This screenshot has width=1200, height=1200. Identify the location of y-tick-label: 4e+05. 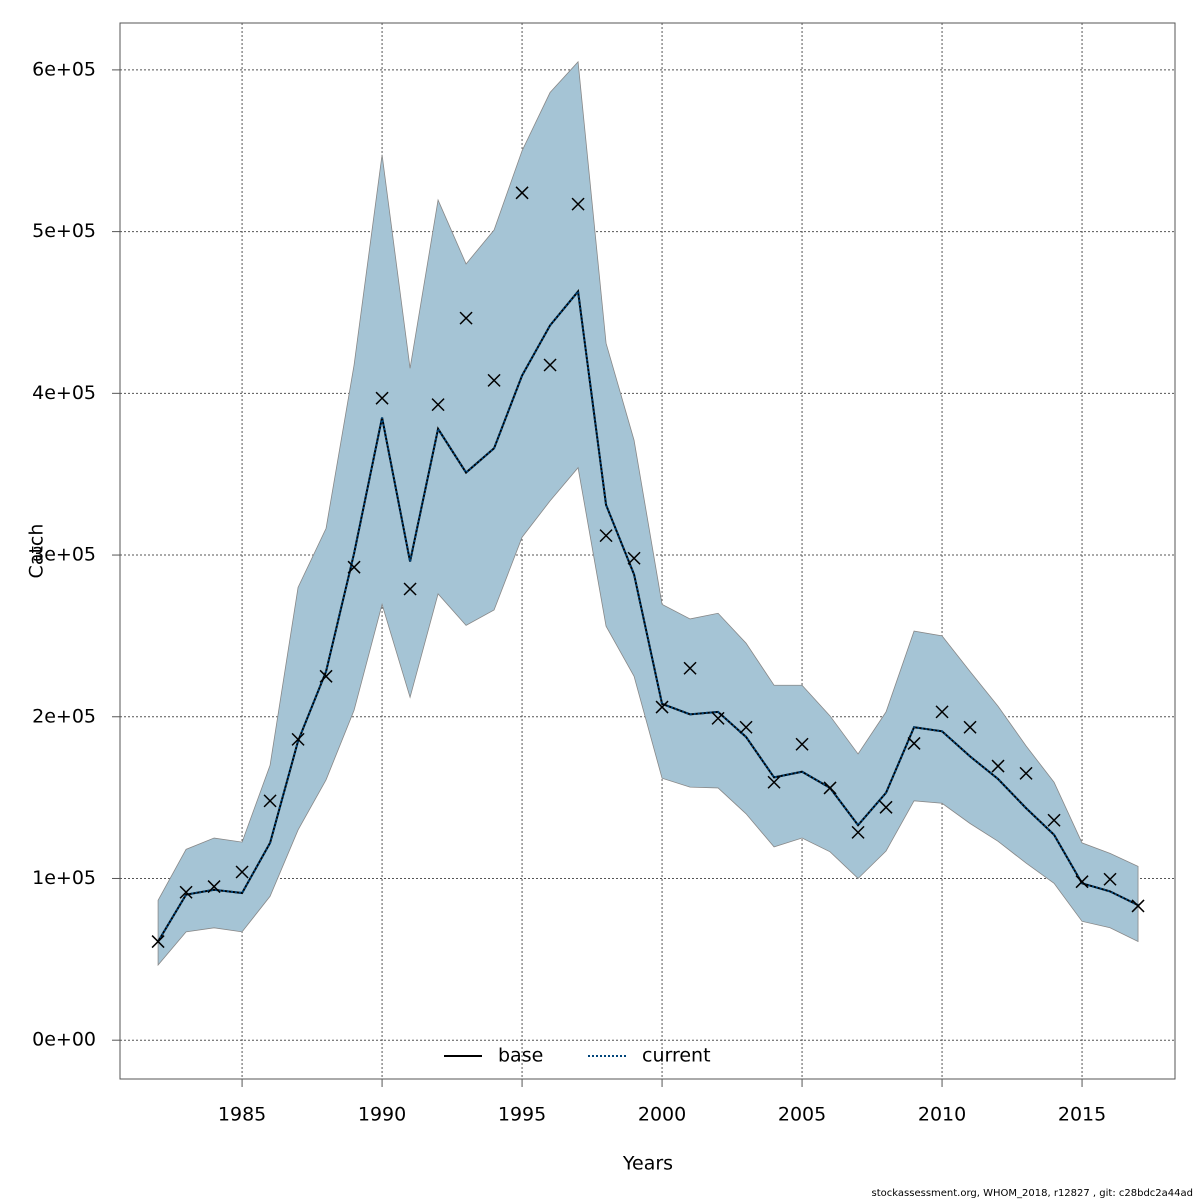
(64, 393).